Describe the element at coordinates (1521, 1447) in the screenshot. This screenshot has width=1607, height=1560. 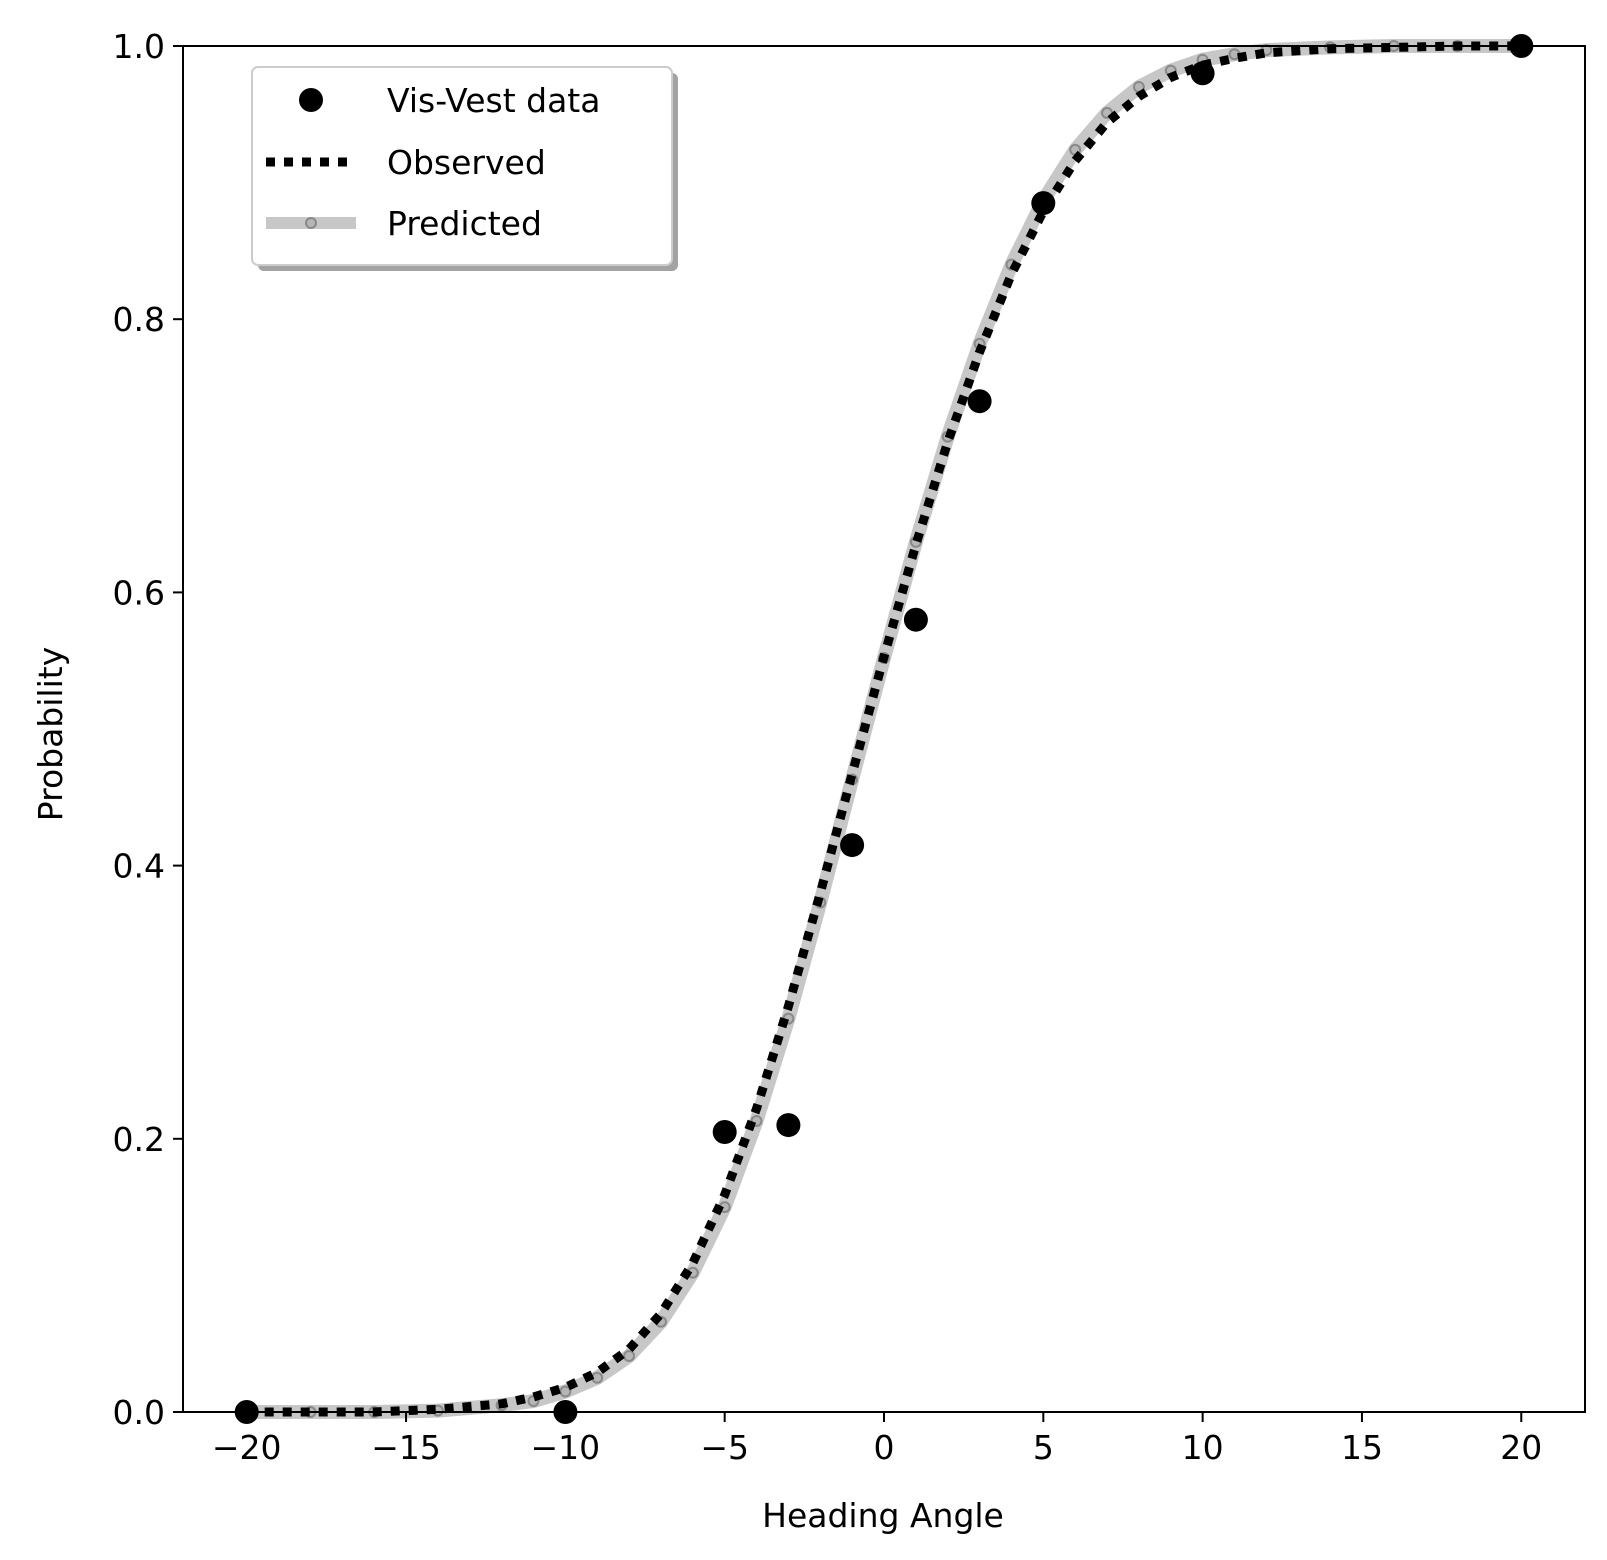
I see `x-tick-label: 20` at that location.